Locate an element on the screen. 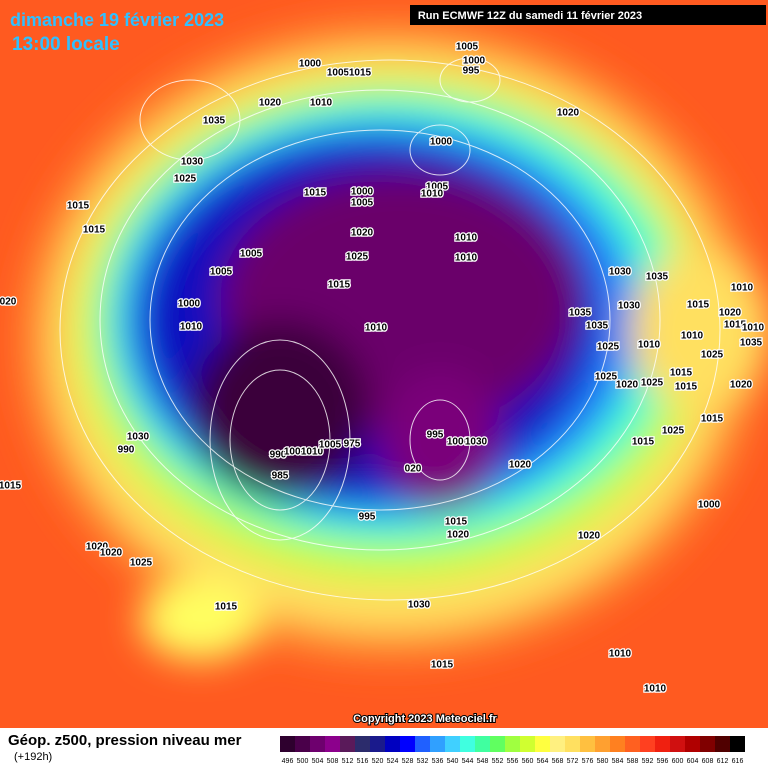 Image resolution: width=768 pixels, height=768 pixels. scale-label: 584 is located at coordinates (618, 761).